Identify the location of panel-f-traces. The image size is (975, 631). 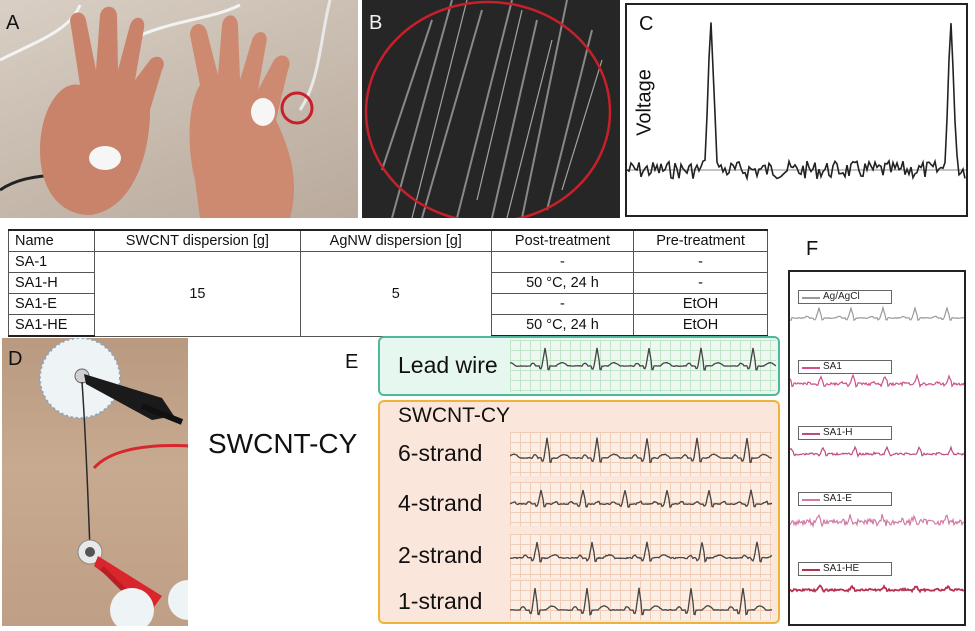
(877, 449).